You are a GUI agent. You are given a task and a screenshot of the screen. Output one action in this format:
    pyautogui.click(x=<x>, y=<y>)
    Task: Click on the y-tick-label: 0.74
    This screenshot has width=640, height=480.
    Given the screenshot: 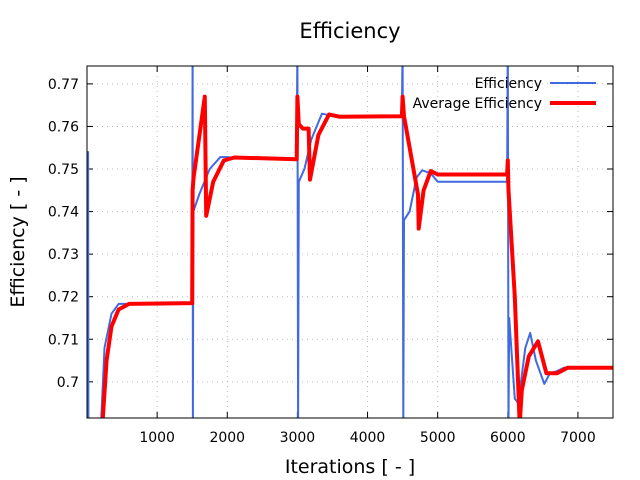 What is the action you would take?
    pyautogui.click(x=63, y=213)
    